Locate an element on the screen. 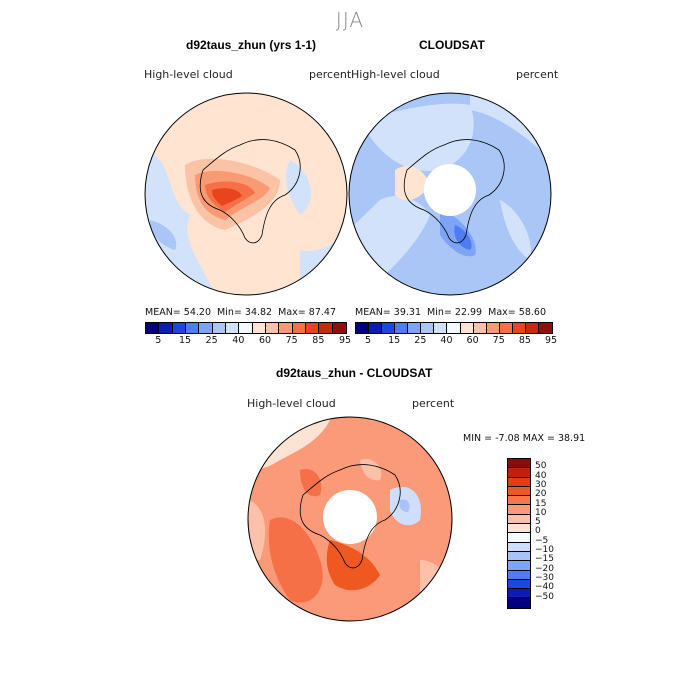 This screenshot has width=700, height=700. panel2-colorbar is located at coordinates (454, 328).